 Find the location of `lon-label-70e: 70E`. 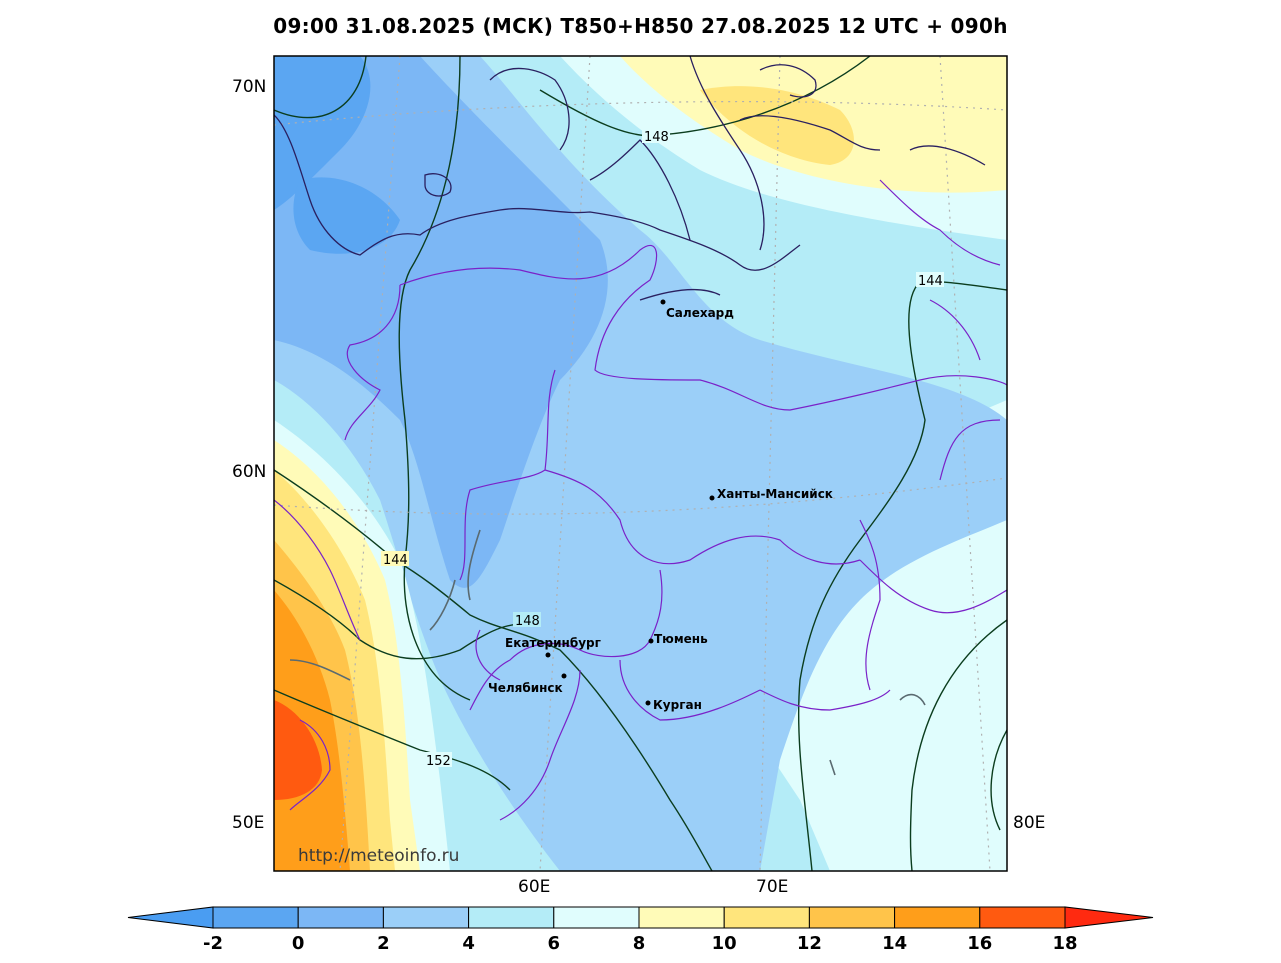

lon-label-70e: 70E is located at coordinates (772, 887).